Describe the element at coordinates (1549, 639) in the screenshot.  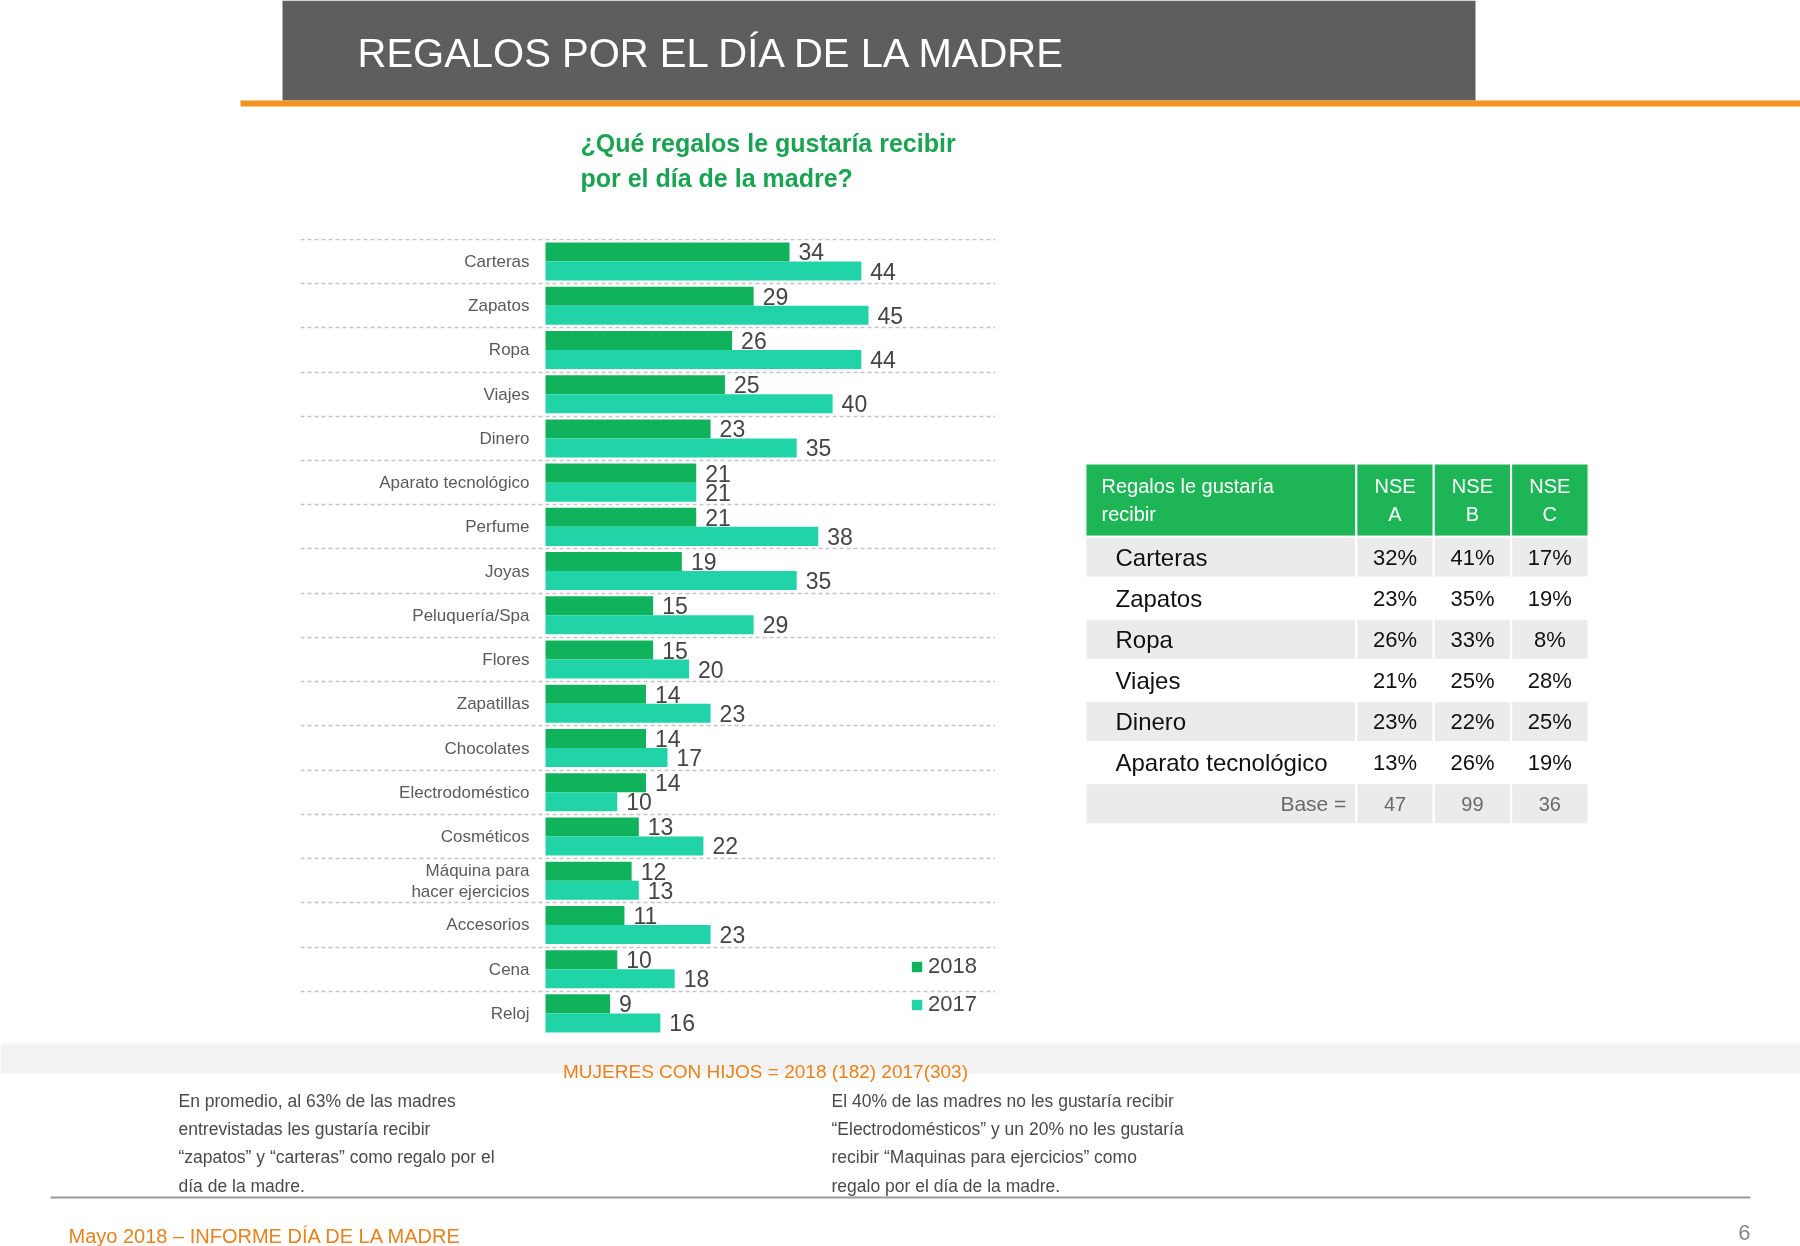
I see `data-label: 8%` at that location.